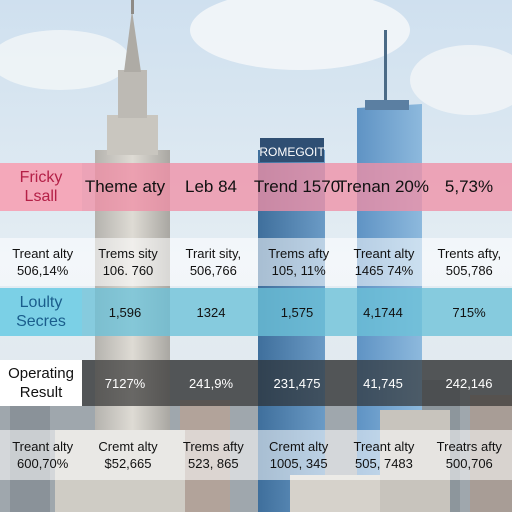 The image size is (512, 512). What do you see at coordinates (213, 262) in the screenshot?
I see `table-cell: Trarit sity, 506,766` at bounding box center [213, 262].